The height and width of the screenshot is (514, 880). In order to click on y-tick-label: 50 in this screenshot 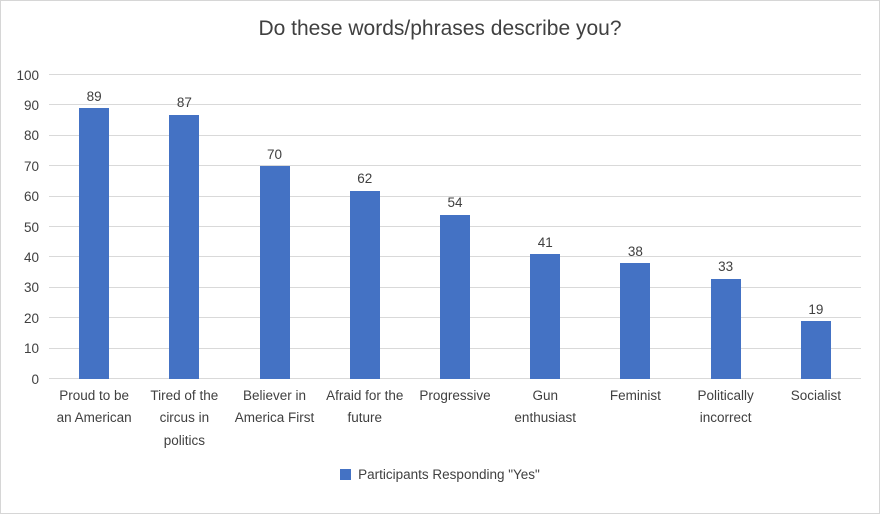, I will do `click(31, 227)`.